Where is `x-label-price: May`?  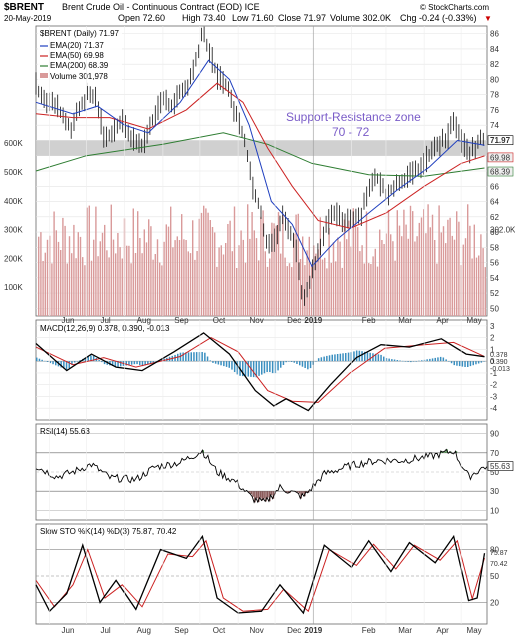 x-label-price: May is located at coordinates (474, 320).